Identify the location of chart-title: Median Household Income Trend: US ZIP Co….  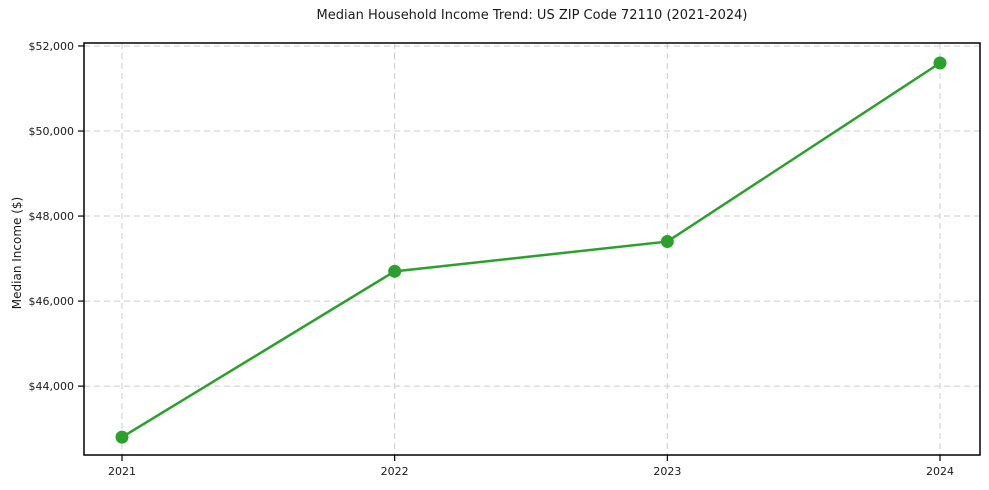
(532, 15).